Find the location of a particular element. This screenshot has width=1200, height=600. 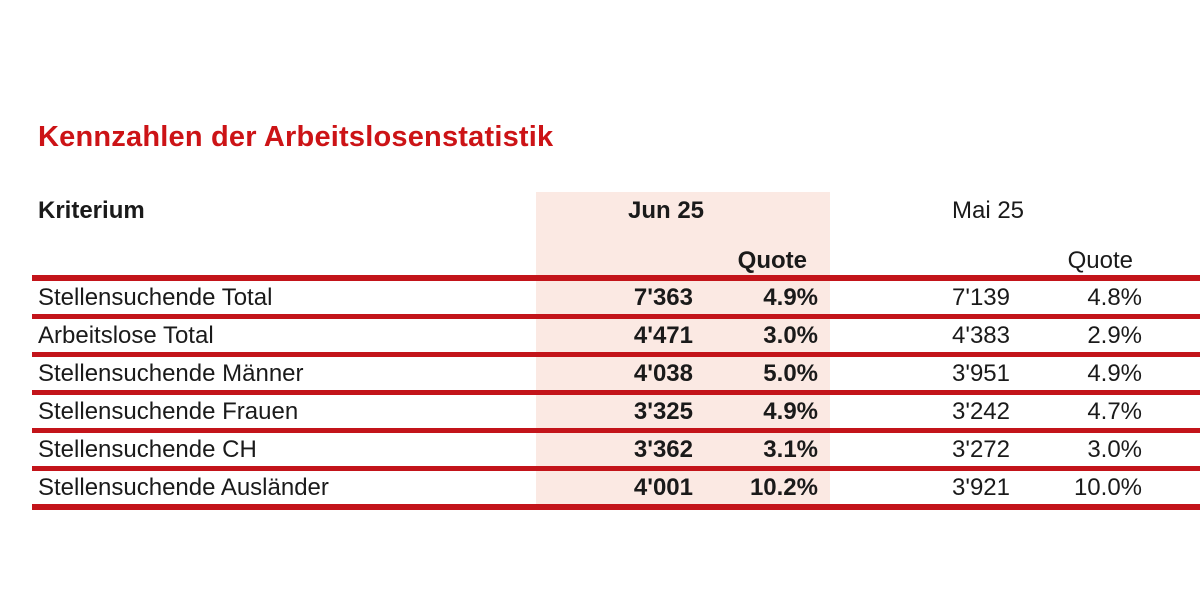

table-header-quote-row: Quote Quote is located at coordinates (616, 264).